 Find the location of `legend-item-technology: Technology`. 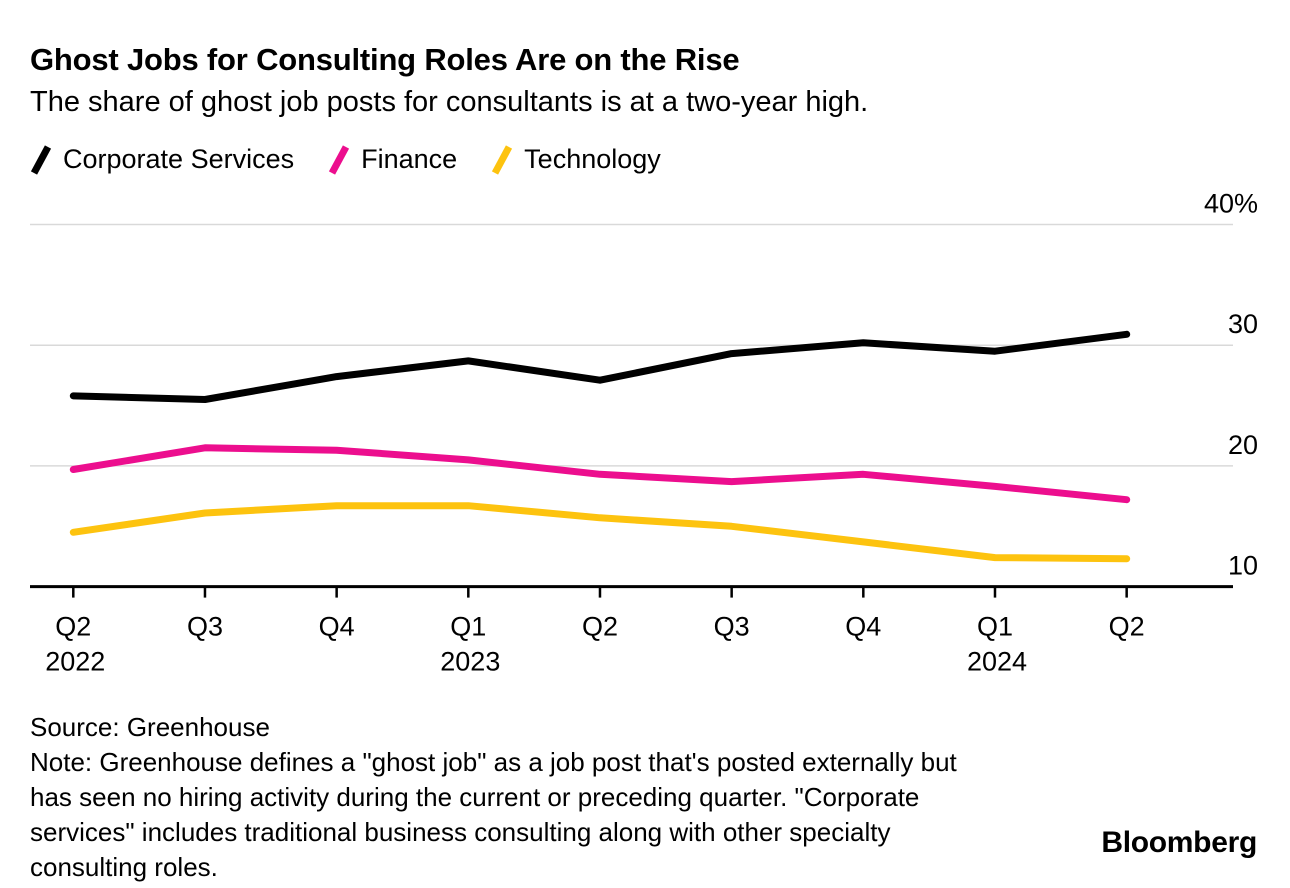

legend-item-technology: Technology is located at coordinates (576, 159).